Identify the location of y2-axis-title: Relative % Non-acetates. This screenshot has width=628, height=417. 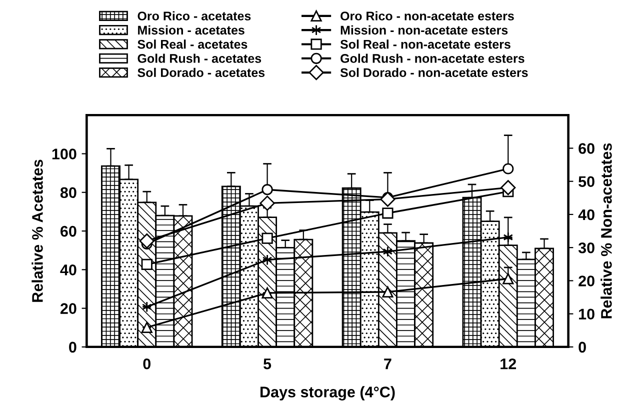
(606, 230).